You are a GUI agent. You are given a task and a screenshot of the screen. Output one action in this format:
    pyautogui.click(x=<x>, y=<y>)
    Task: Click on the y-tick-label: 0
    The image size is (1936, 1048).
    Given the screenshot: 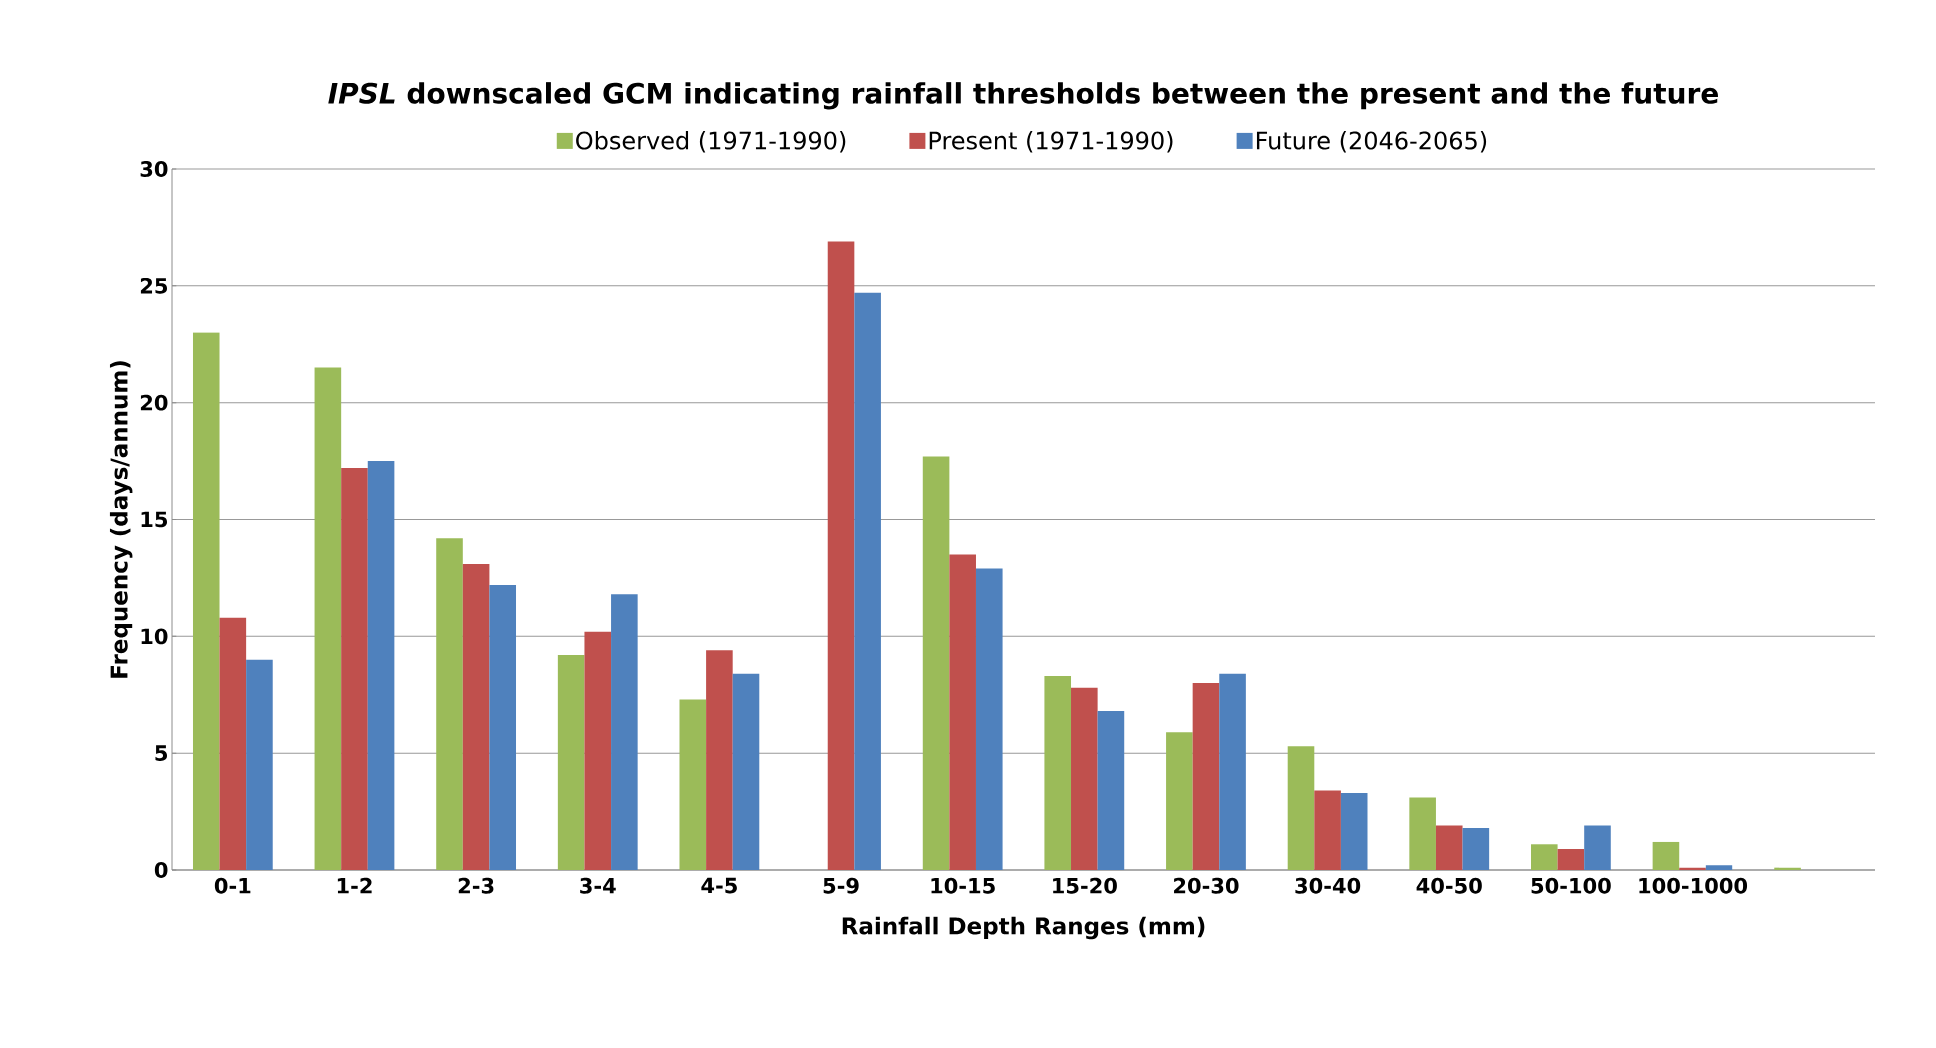 What is the action you would take?
    pyautogui.click(x=161, y=870)
    